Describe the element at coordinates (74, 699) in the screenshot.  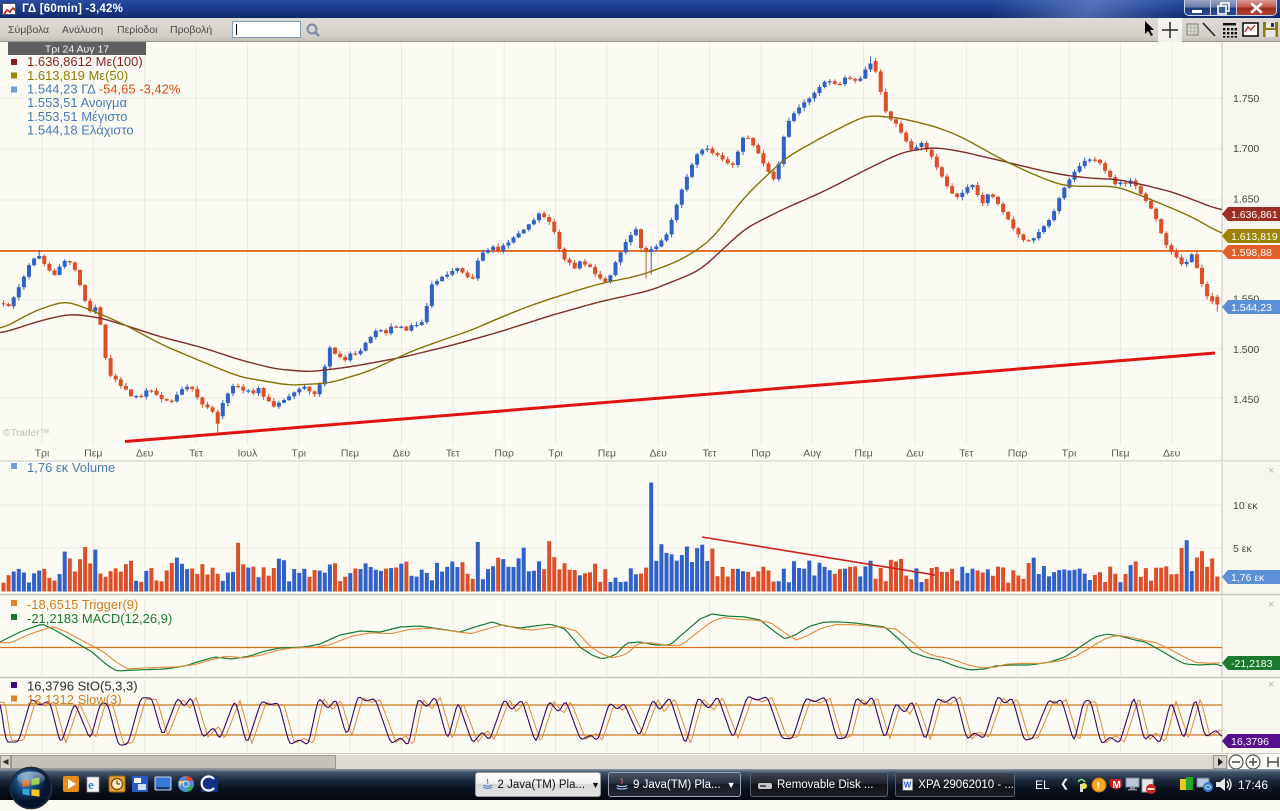
I see `svg-text: 12,1312 Slow(3)` at that location.